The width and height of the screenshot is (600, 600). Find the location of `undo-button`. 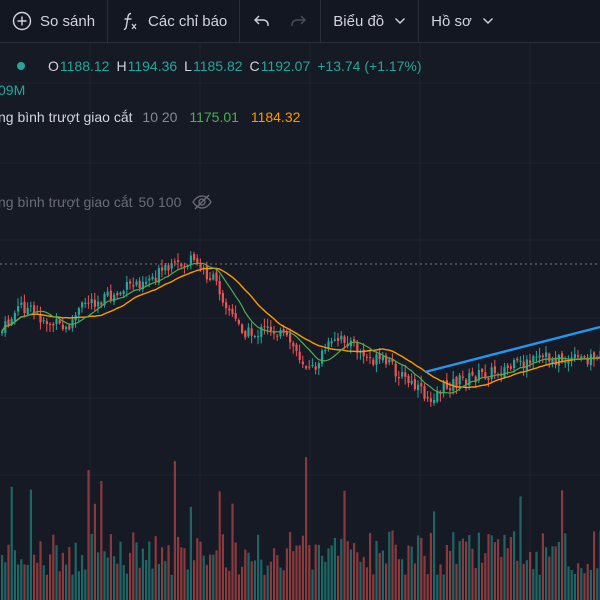

undo-button is located at coordinates (261, 21).